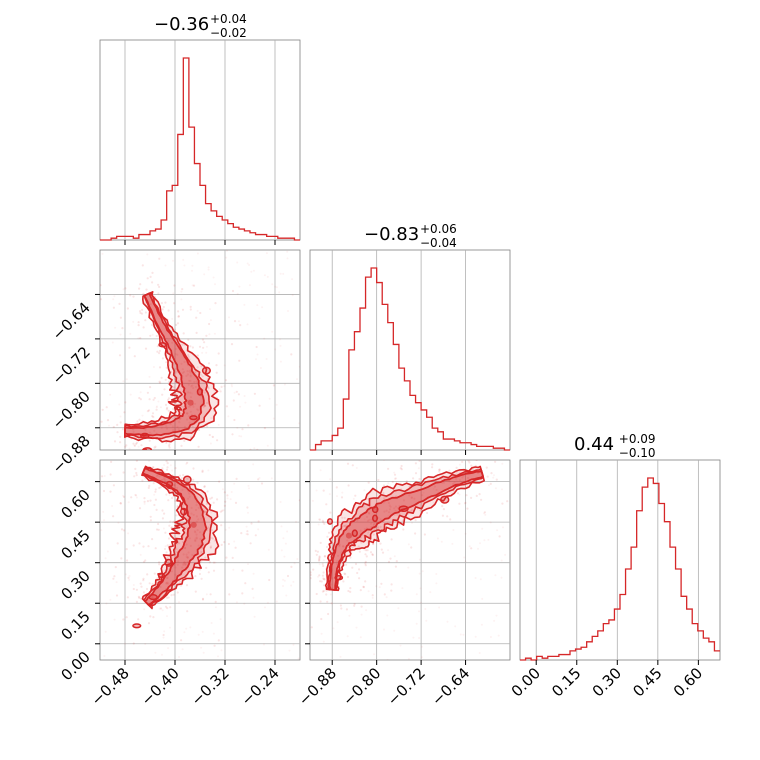  What do you see at coordinates (200, 149) in the screenshot?
I see `histogram-step-line` at bounding box center [200, 149].